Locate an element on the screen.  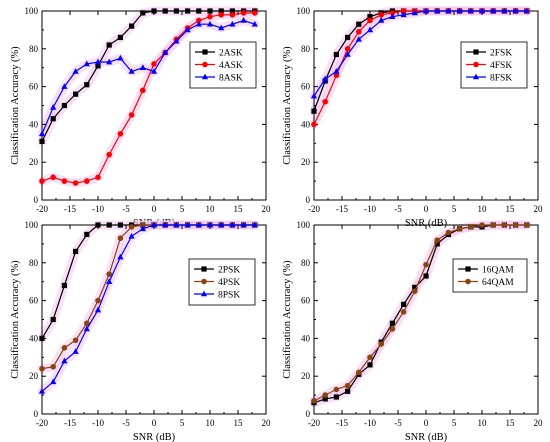
legend-label: 4PSK is located at coordinates (229, 283).